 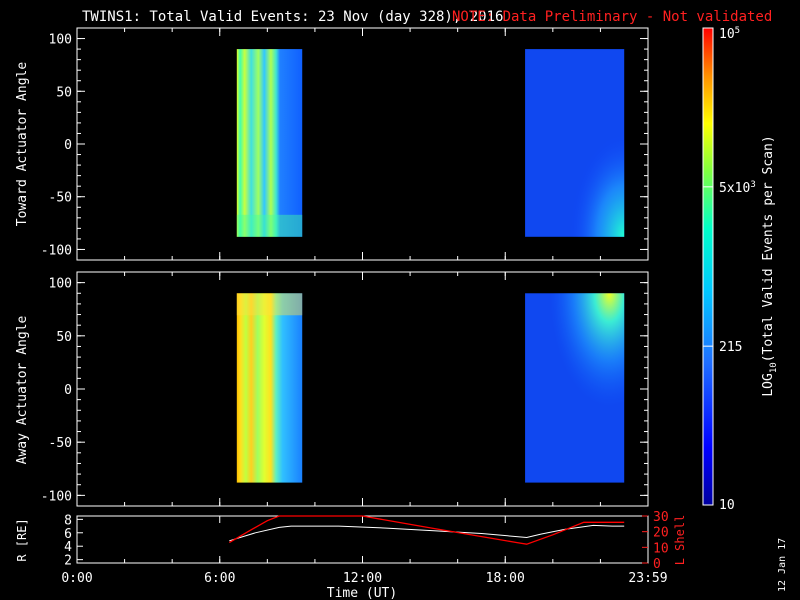 I want to click on orbit-lines, so click(x=426, y=530).